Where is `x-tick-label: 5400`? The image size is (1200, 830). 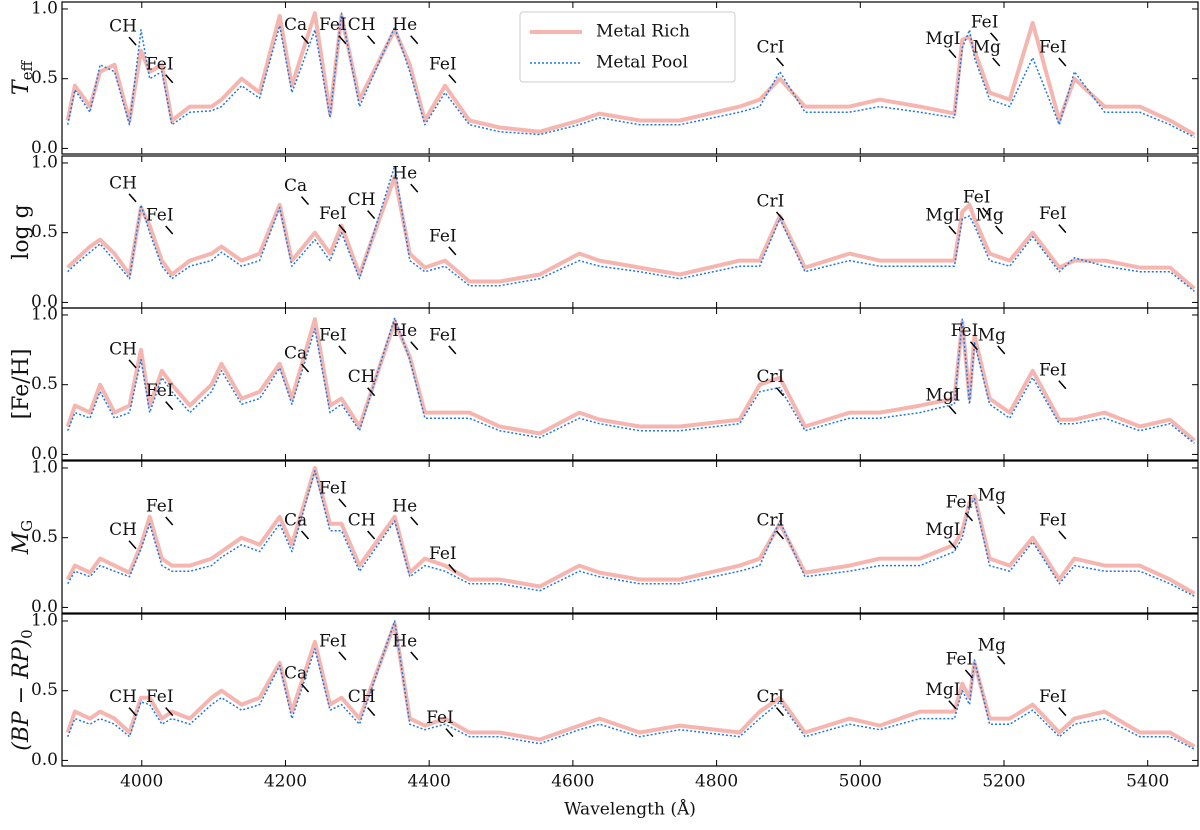
x-tick-label: 5400 is located at coordinates (1147, 782).